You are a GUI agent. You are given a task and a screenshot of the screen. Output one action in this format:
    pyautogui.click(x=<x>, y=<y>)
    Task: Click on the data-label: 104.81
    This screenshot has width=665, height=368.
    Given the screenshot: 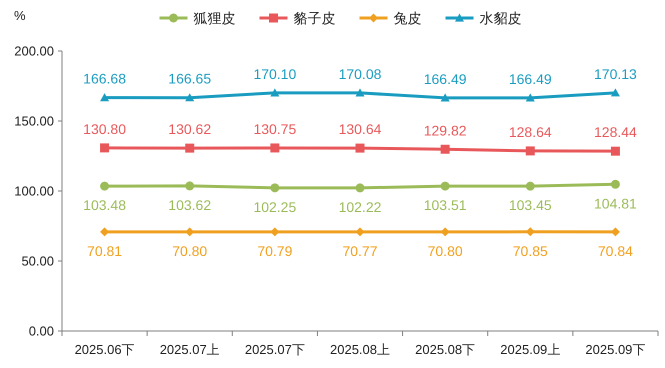 What is the action you would take?
    pyautogui.click(x=616, y=203)
    